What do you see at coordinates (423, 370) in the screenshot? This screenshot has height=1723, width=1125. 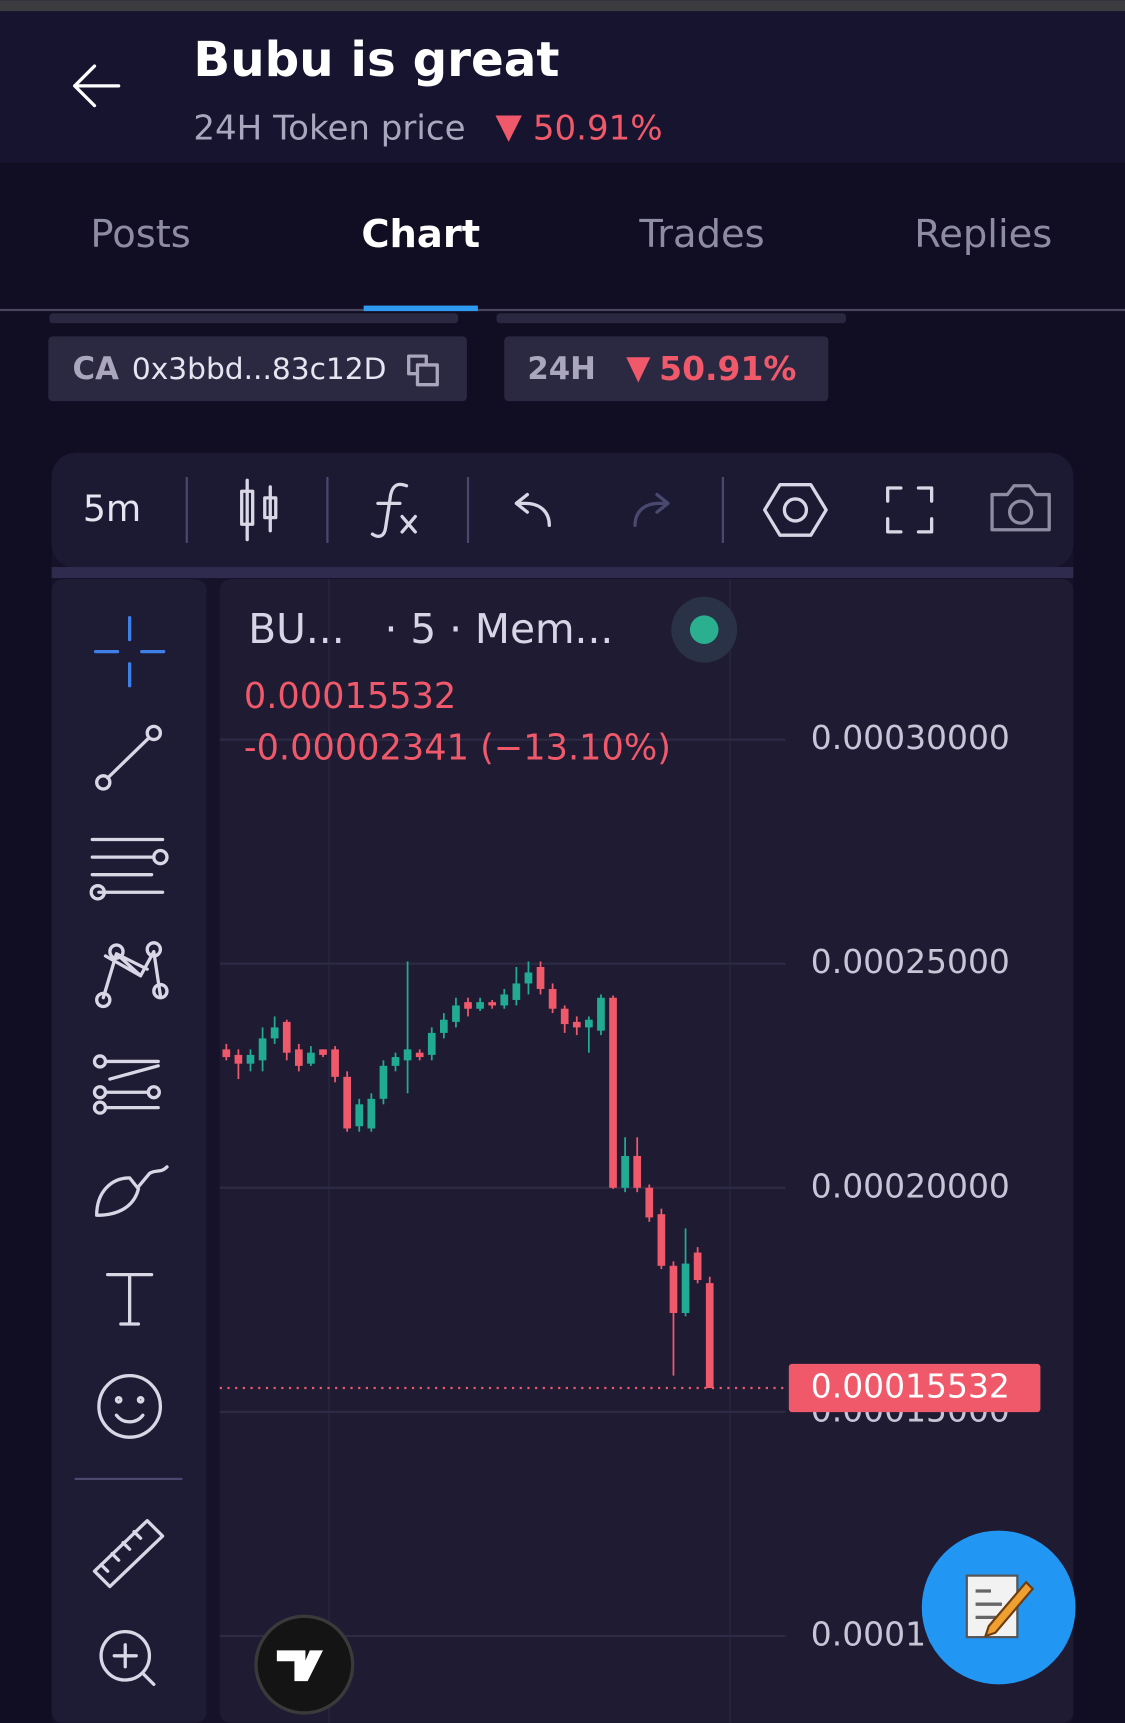 I see `copy-icon` at bounding box center [423, 370].